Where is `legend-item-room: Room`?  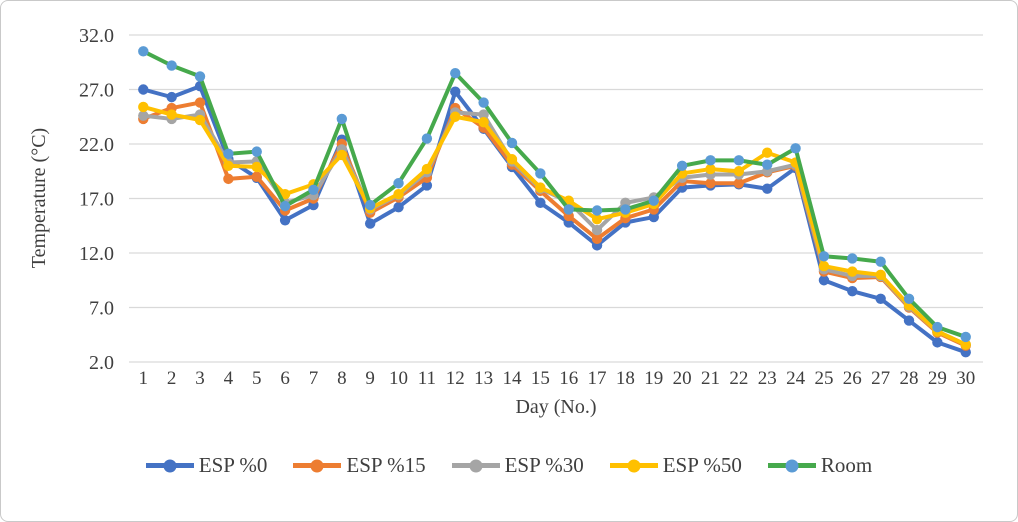
legend-item-room: Room is located at coordinates (820, 465).